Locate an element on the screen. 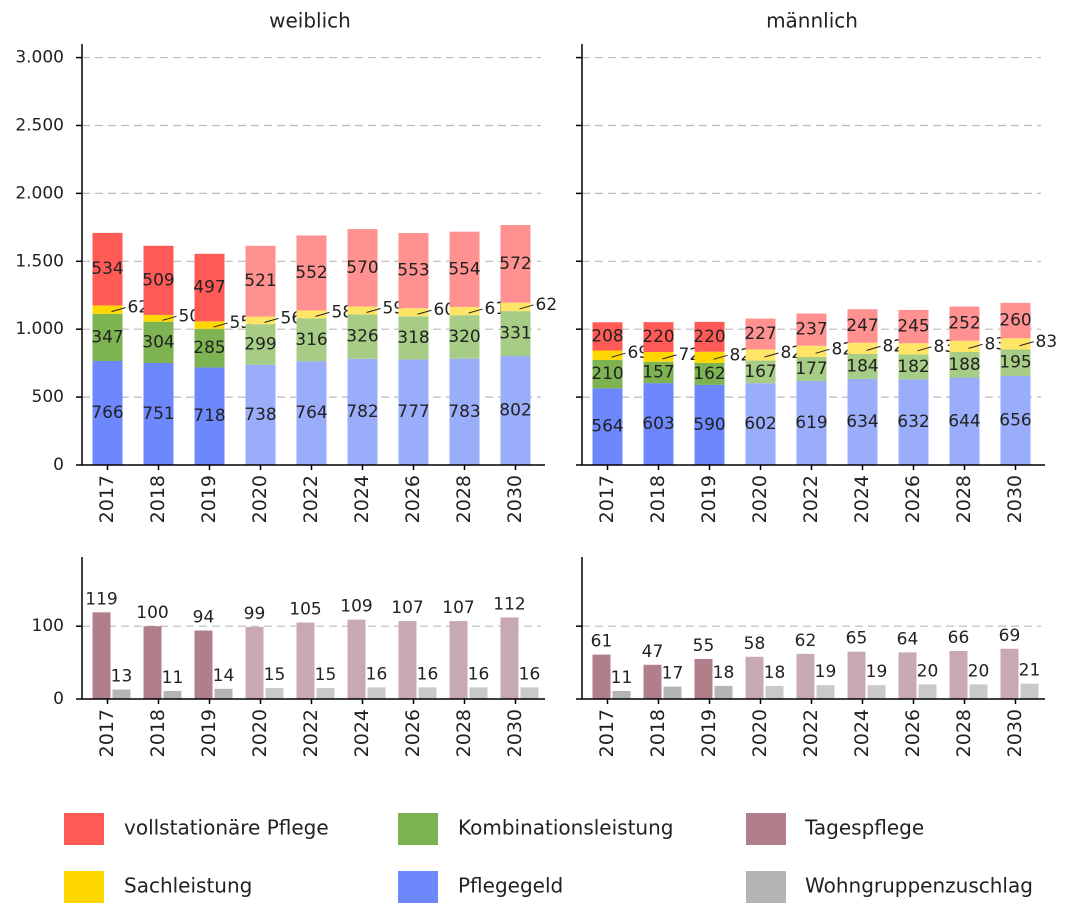 This screenshot has height=905, width=1066. data-label: 718 is located at coordinates (209, 416).